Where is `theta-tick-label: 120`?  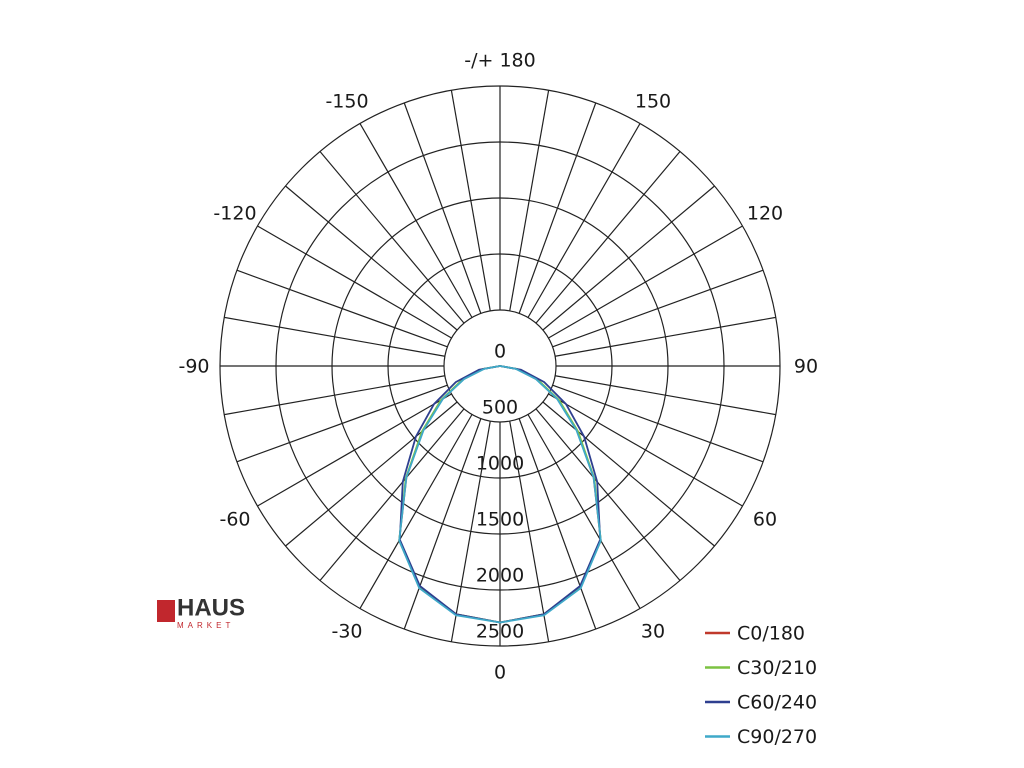
theta-tick-label: 120 is located at coordinates (765, 214).